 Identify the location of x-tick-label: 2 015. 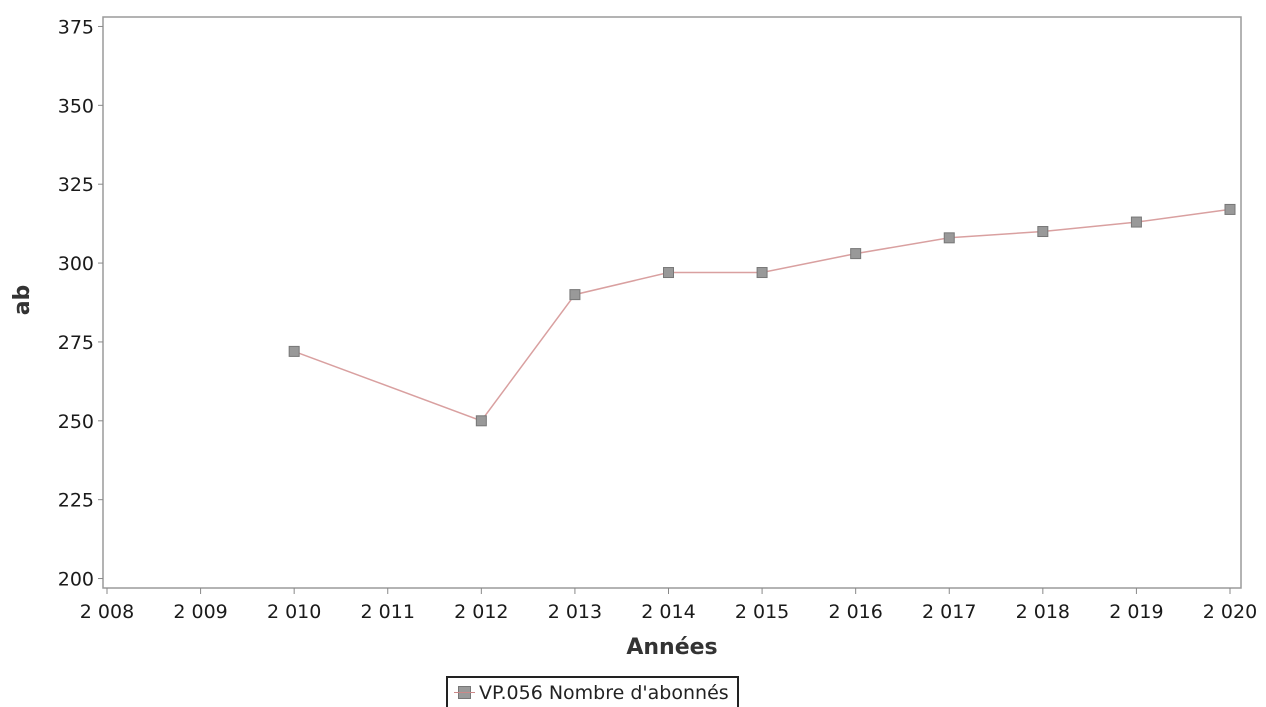
(762, 612).